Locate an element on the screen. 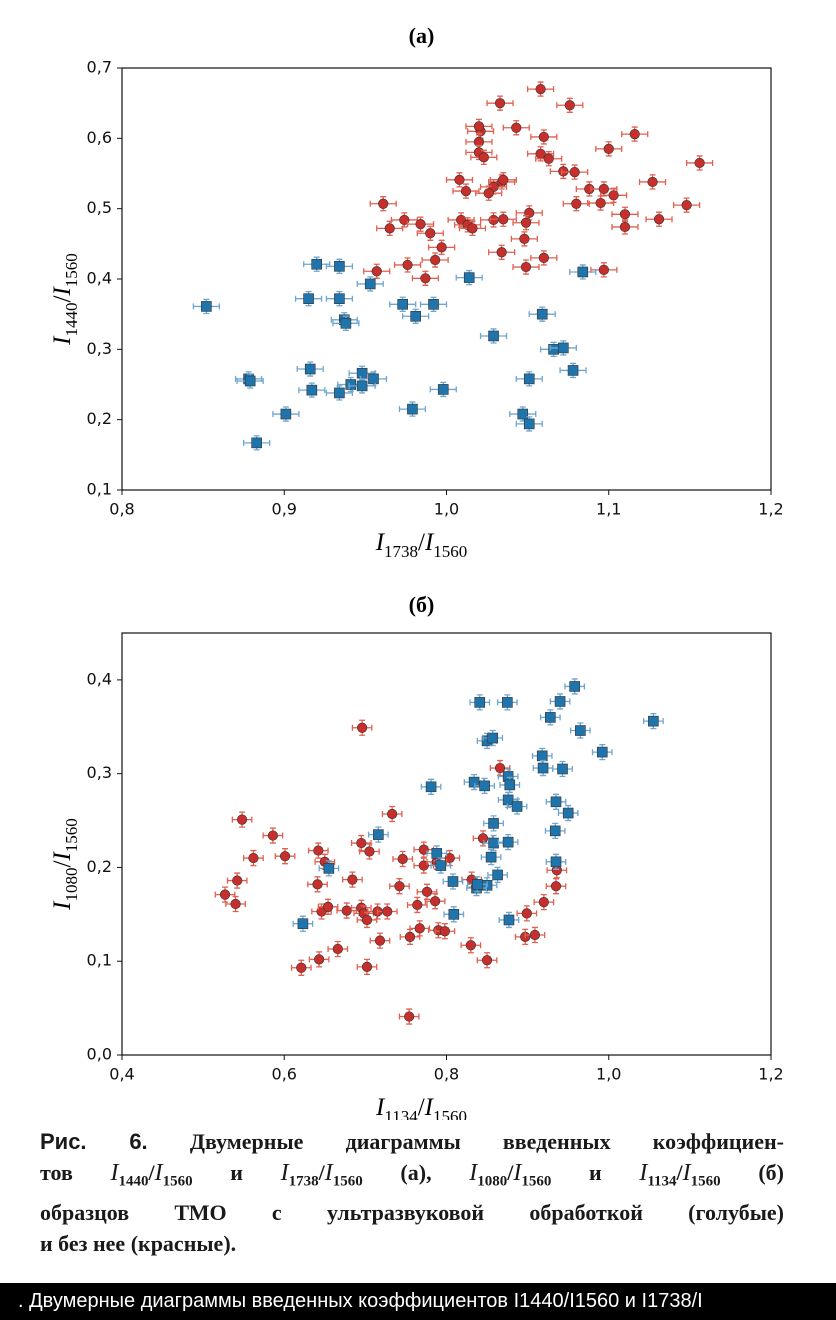  chart-title: (б) is located at coordinates (422, 604).